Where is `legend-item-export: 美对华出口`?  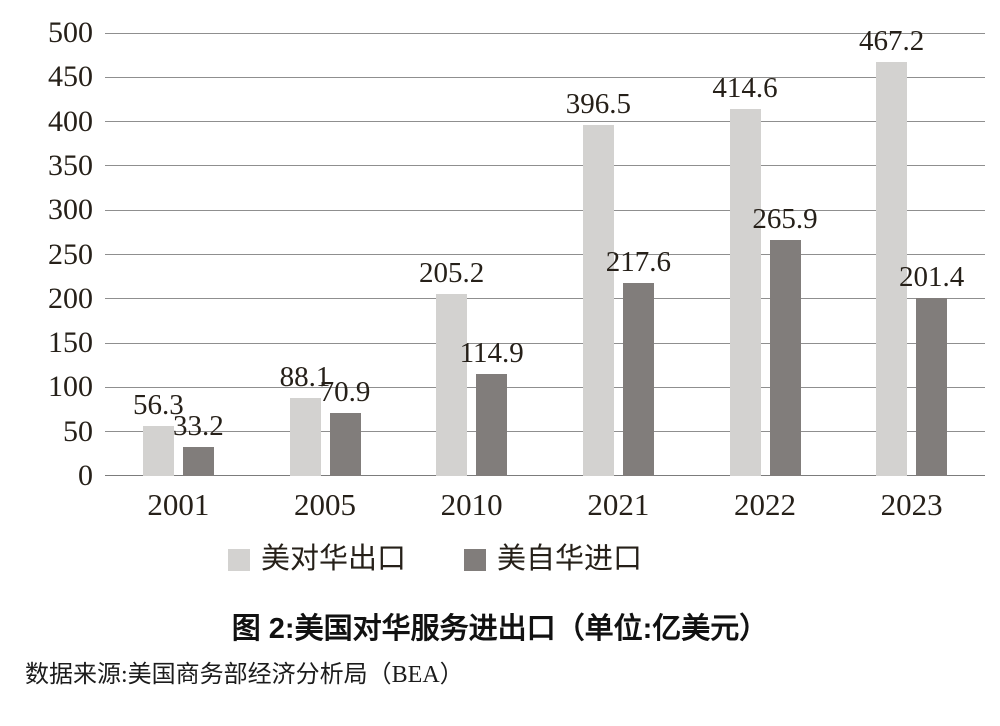
legend-item-export: 美对华出口 is located at coordinates (316, 559).